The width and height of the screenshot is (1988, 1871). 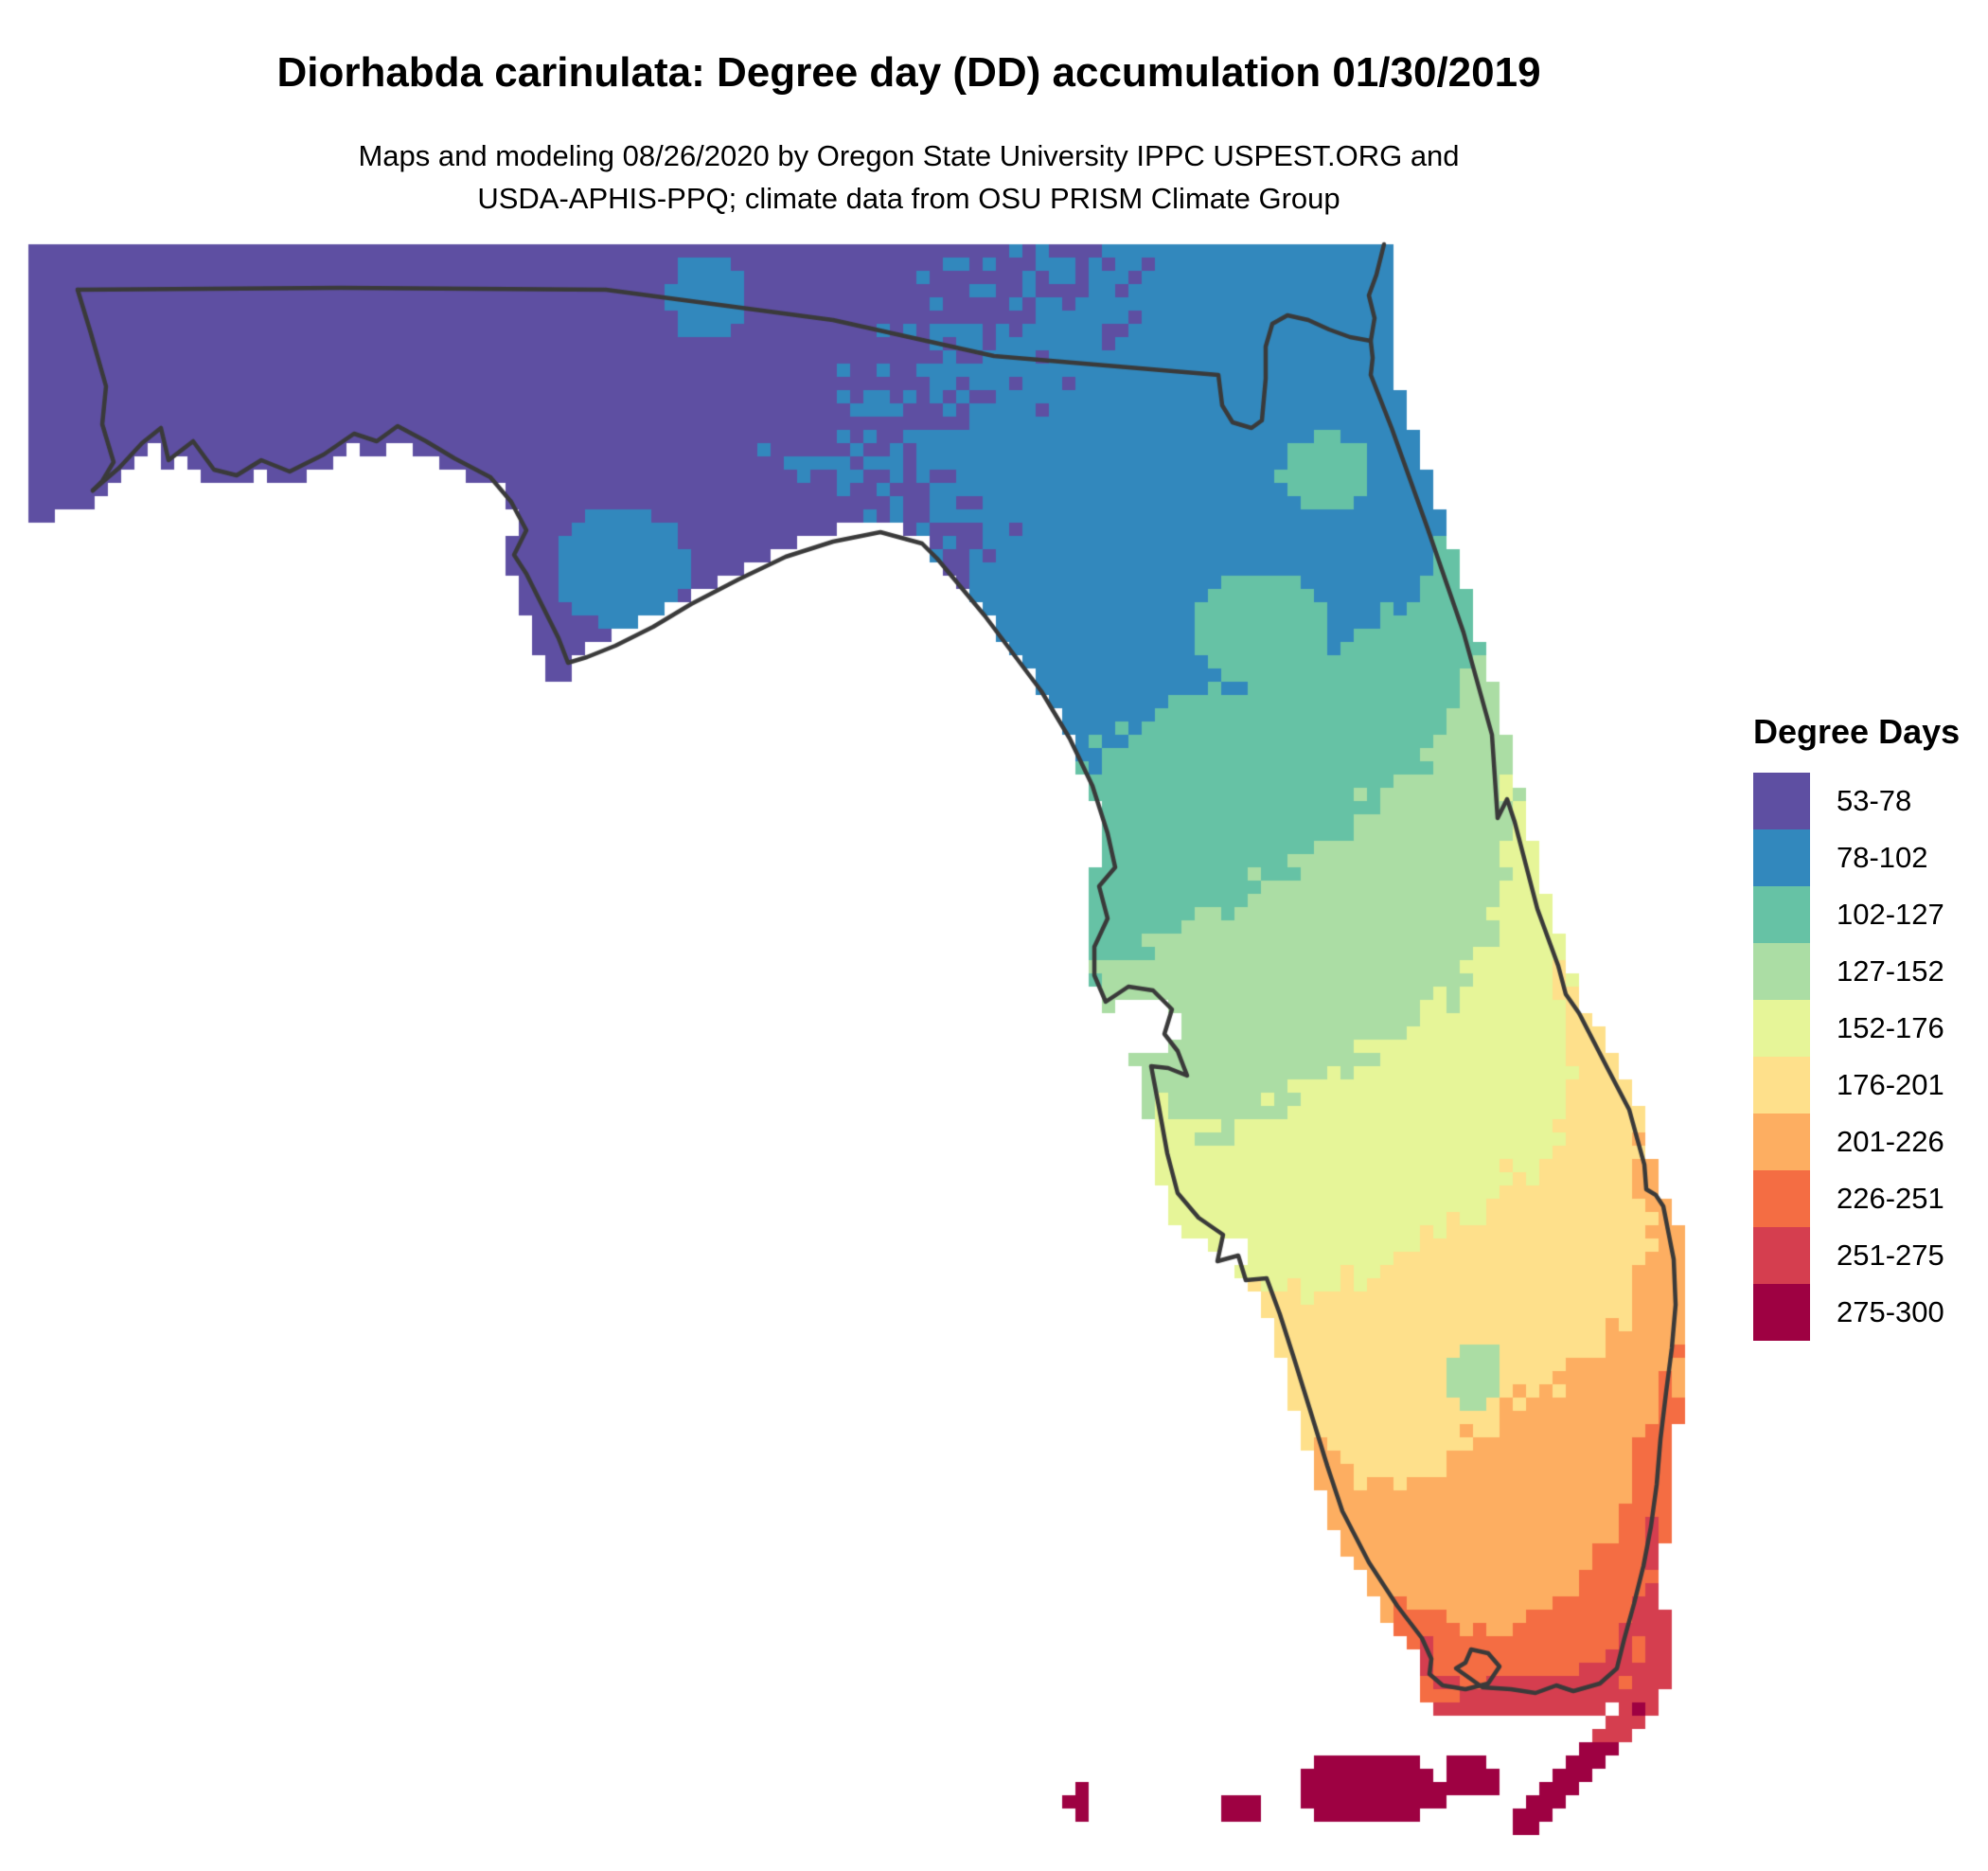 I want to click on legend-row: 226-251, so click(x=1866, y=1198).